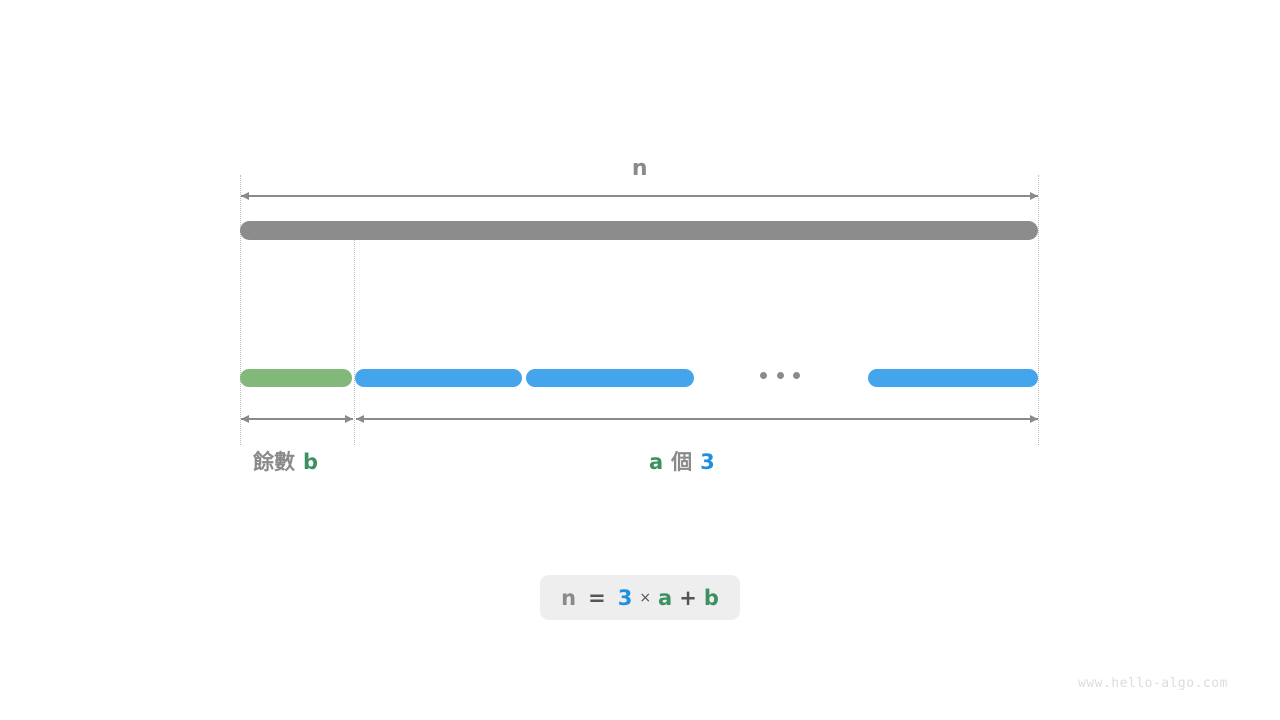 The width and height of the screenshot is (1280, 720). Describe the element at coordinates (763, 375) in the screenshot. I see `dot-1-icon` at that location.